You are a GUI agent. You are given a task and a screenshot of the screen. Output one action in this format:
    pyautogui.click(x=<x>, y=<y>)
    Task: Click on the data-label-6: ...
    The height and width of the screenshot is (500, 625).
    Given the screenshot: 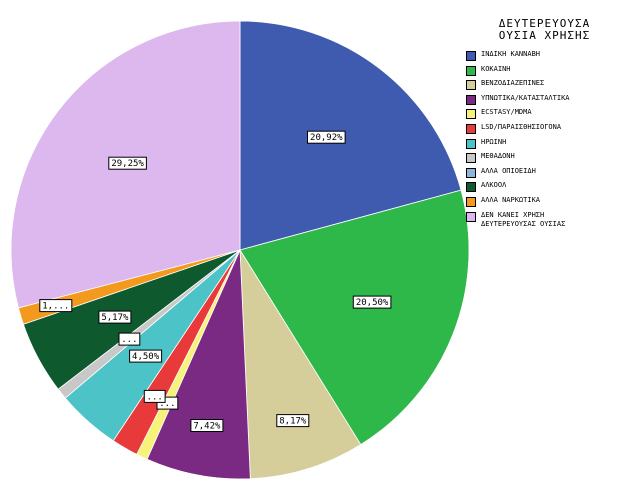 What is the action you would take?
    pyautogui.click(x=154, y=396)
    